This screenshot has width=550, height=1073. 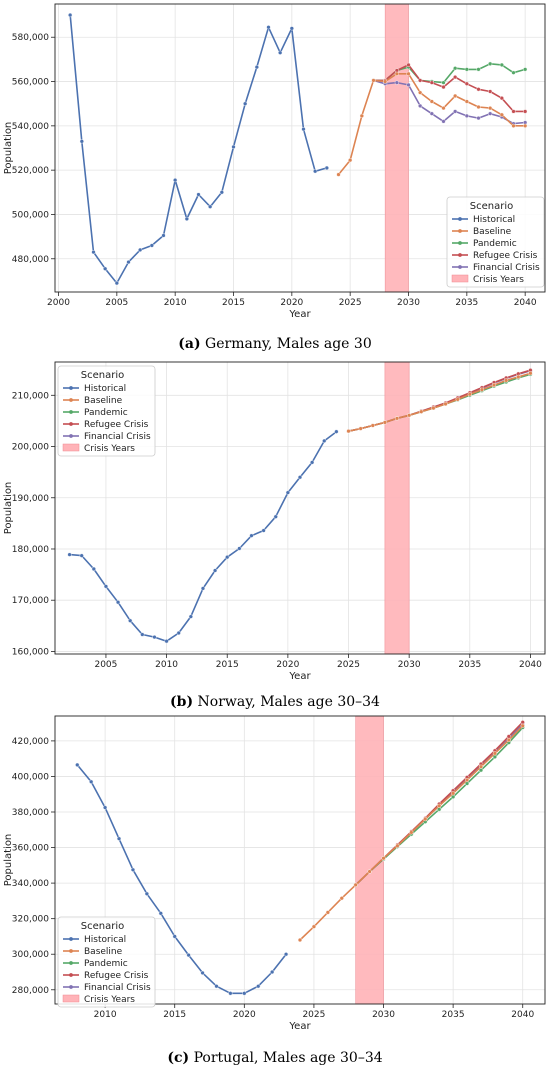 What do you see at coordinates (30, 396) in the screenshot?
I see `y-tick-label: 210,000` at bounding box center [30, 396].